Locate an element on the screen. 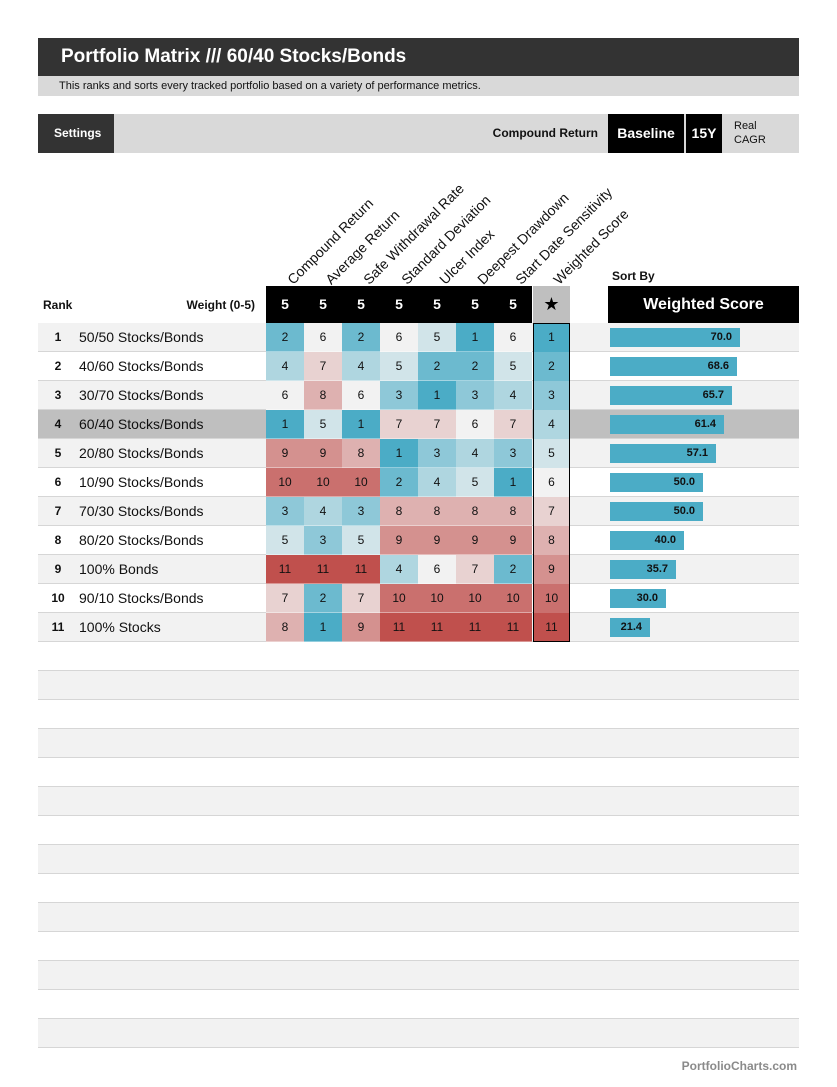  weighted-score-rank-cell: 5 is located at coordinates (551, 453).